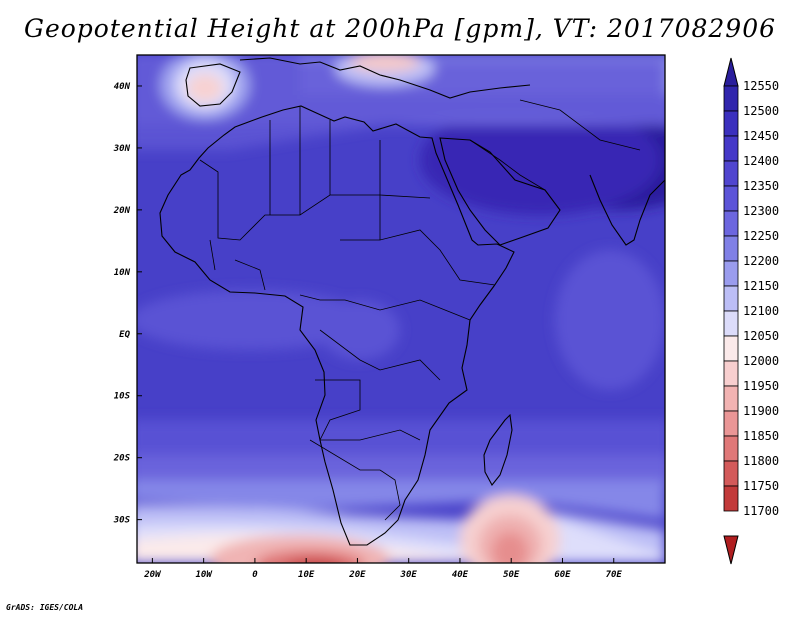 This screenshot has width=800, height=618. I want to click on colorbar-bottom-arrow, so click(731, 550).